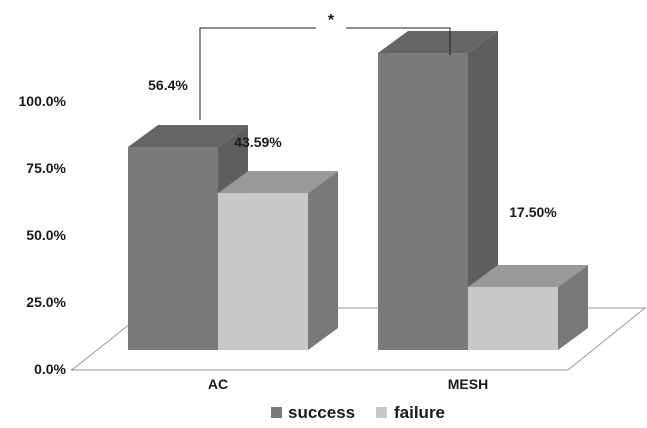  I want to click on bar-failure-mesh, so click(528, 307).